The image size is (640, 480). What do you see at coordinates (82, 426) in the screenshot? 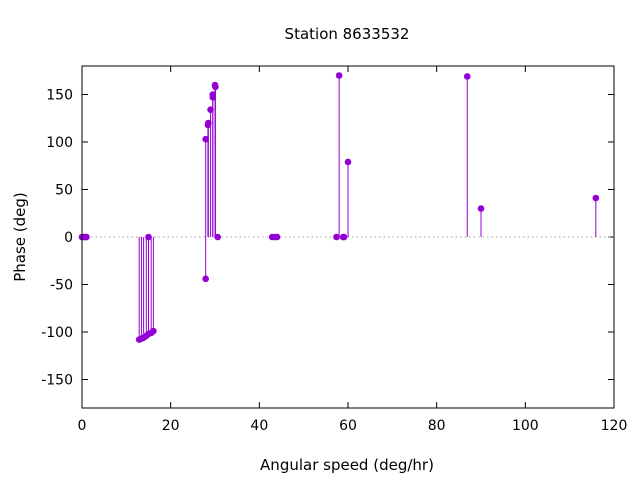
I see `x-tick-label: 0` at bounding box center [82, 426].